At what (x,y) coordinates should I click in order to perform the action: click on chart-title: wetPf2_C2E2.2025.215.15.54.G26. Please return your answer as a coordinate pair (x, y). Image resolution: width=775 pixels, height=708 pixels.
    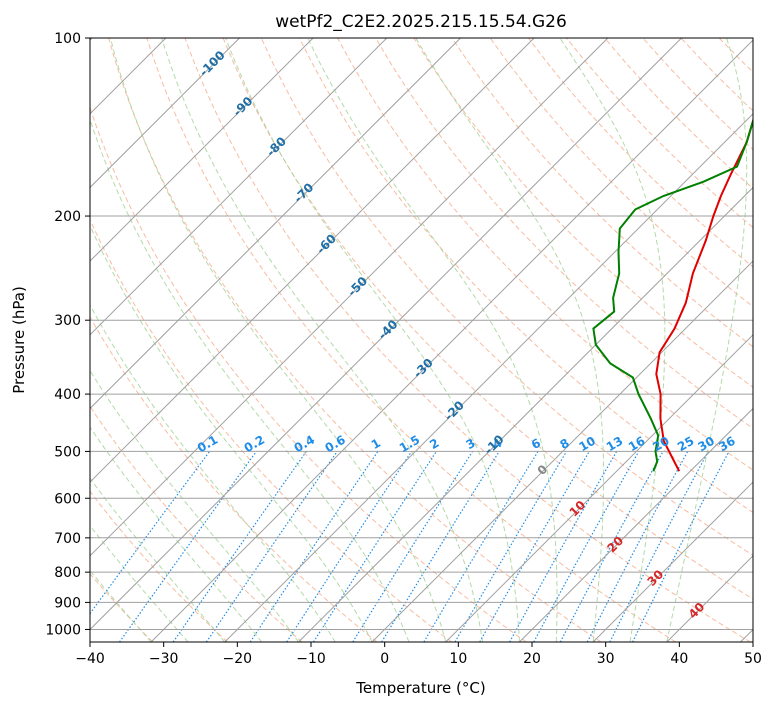
    Looking at the image, I should click on (421, 22).